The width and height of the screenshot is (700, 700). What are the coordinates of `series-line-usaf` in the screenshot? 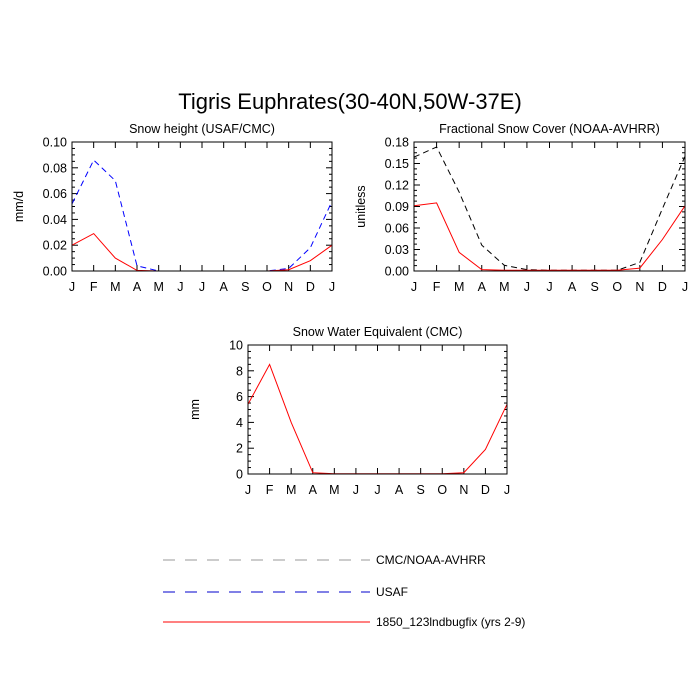 It's located at (202, 215).